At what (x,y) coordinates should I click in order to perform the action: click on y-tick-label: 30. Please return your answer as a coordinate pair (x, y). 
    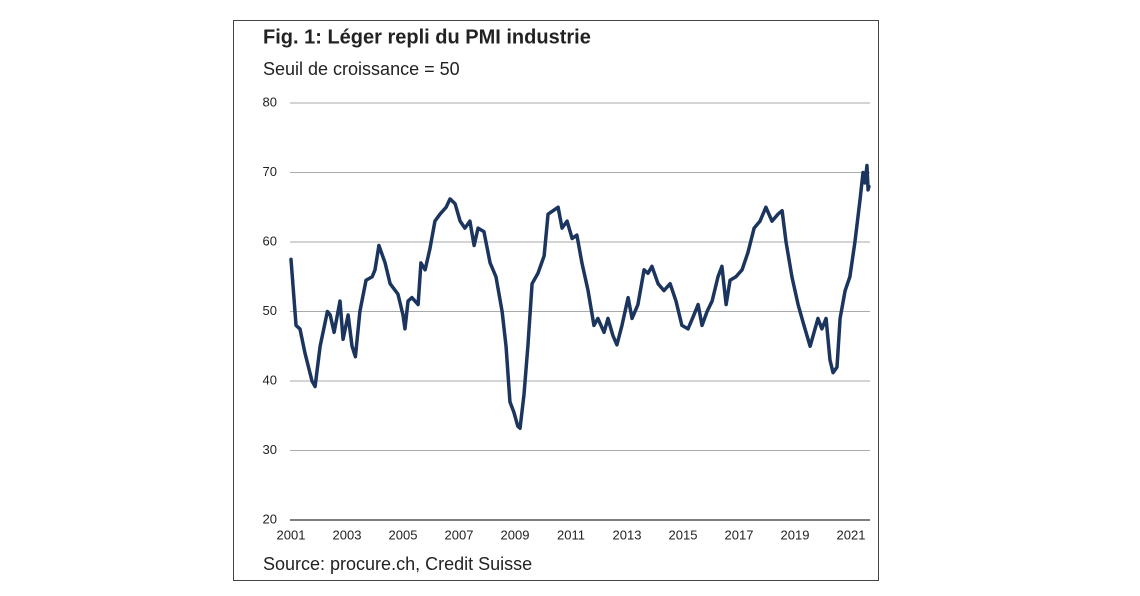
    Looking at the image, I should click on (270, 449).